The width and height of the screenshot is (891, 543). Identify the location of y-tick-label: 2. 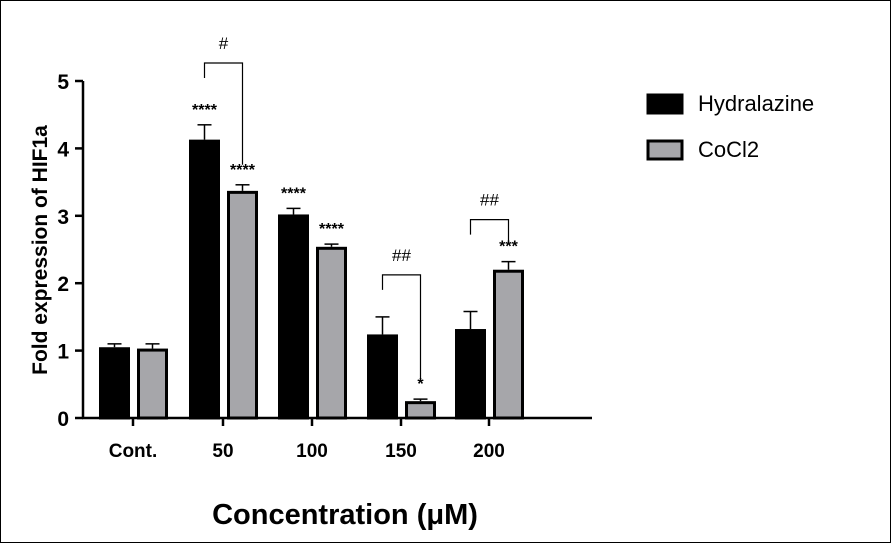
(63, 284).